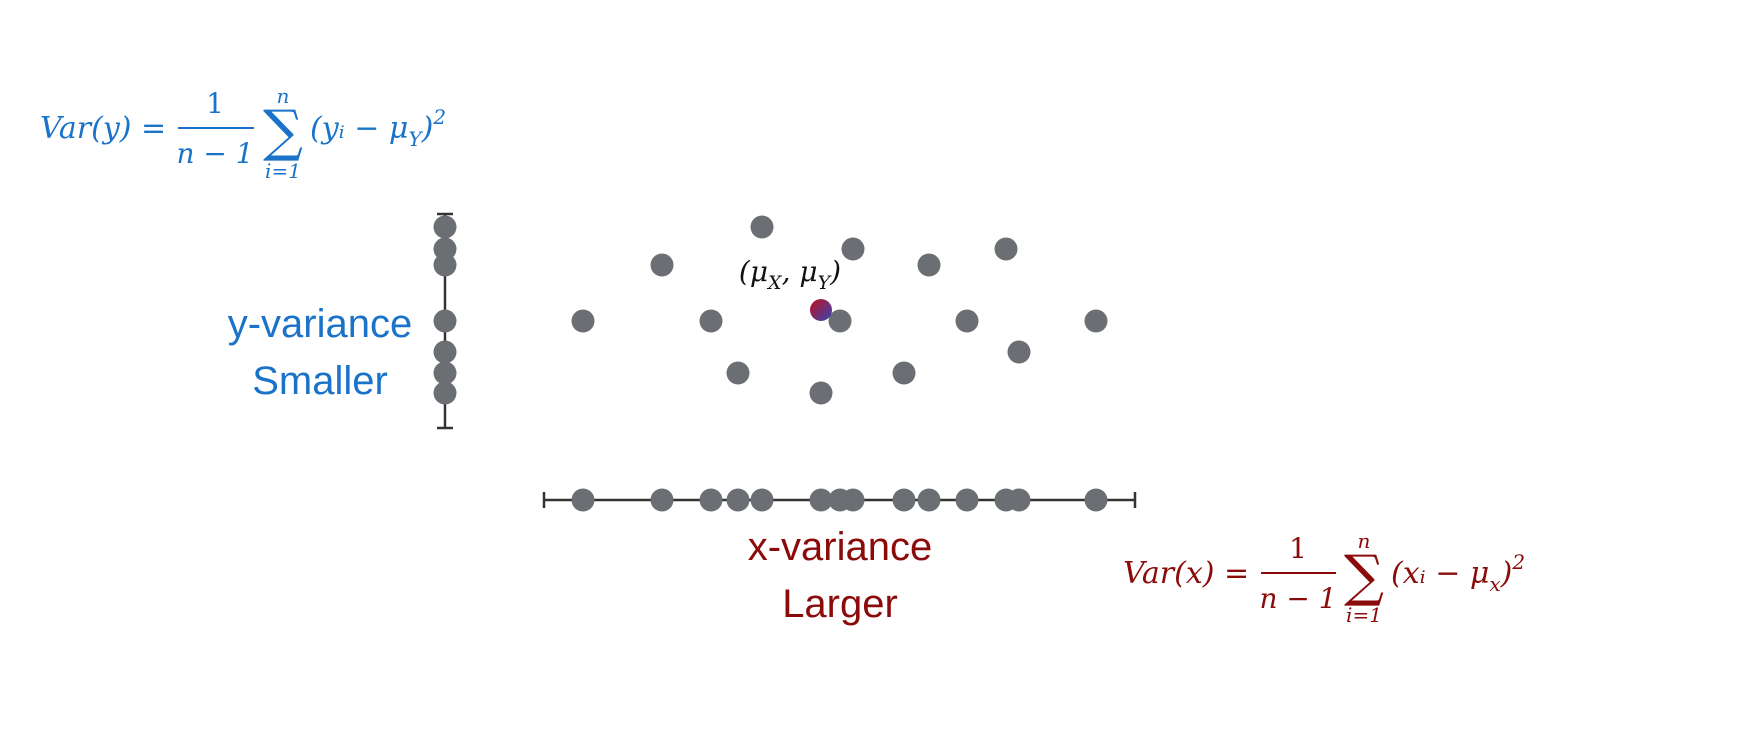  I want to click on y-variance-subtitle: Smaller, so click(320, 381).